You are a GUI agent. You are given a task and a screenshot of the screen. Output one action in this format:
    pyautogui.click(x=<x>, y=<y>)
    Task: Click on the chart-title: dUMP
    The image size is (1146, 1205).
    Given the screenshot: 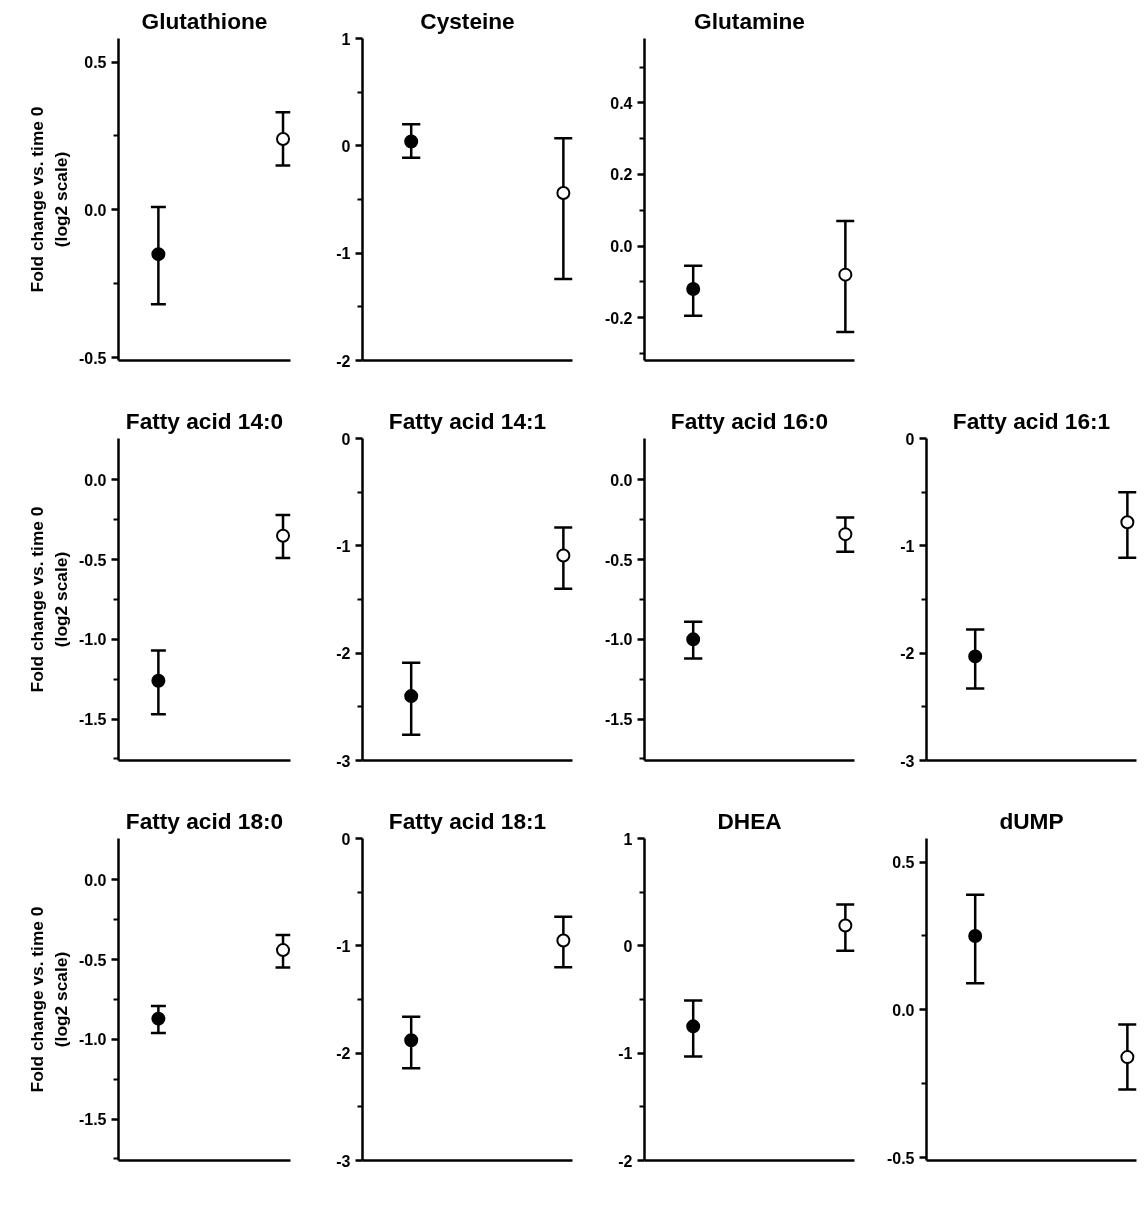 What is the action you would take?
    pyautogui.click(x=1031, y=820)
    